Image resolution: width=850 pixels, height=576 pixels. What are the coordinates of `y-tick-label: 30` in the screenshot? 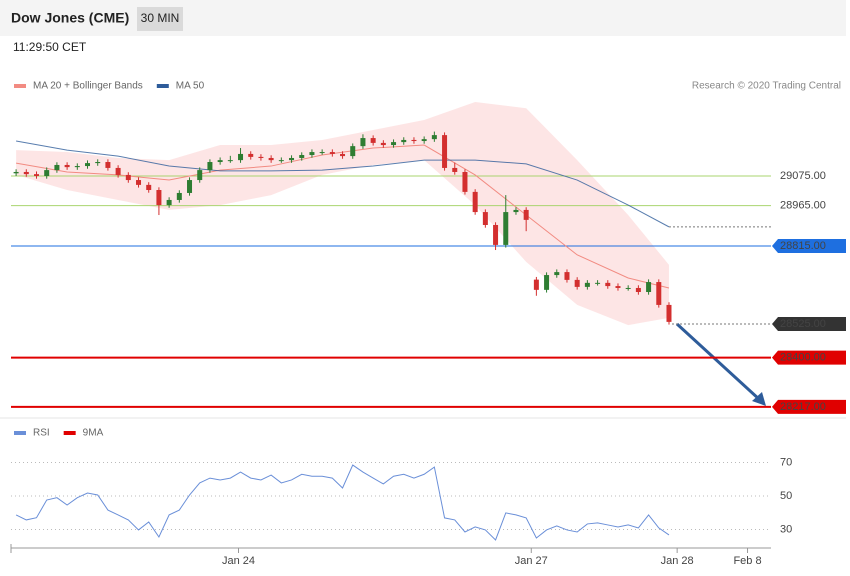 It's located at (786, 529).